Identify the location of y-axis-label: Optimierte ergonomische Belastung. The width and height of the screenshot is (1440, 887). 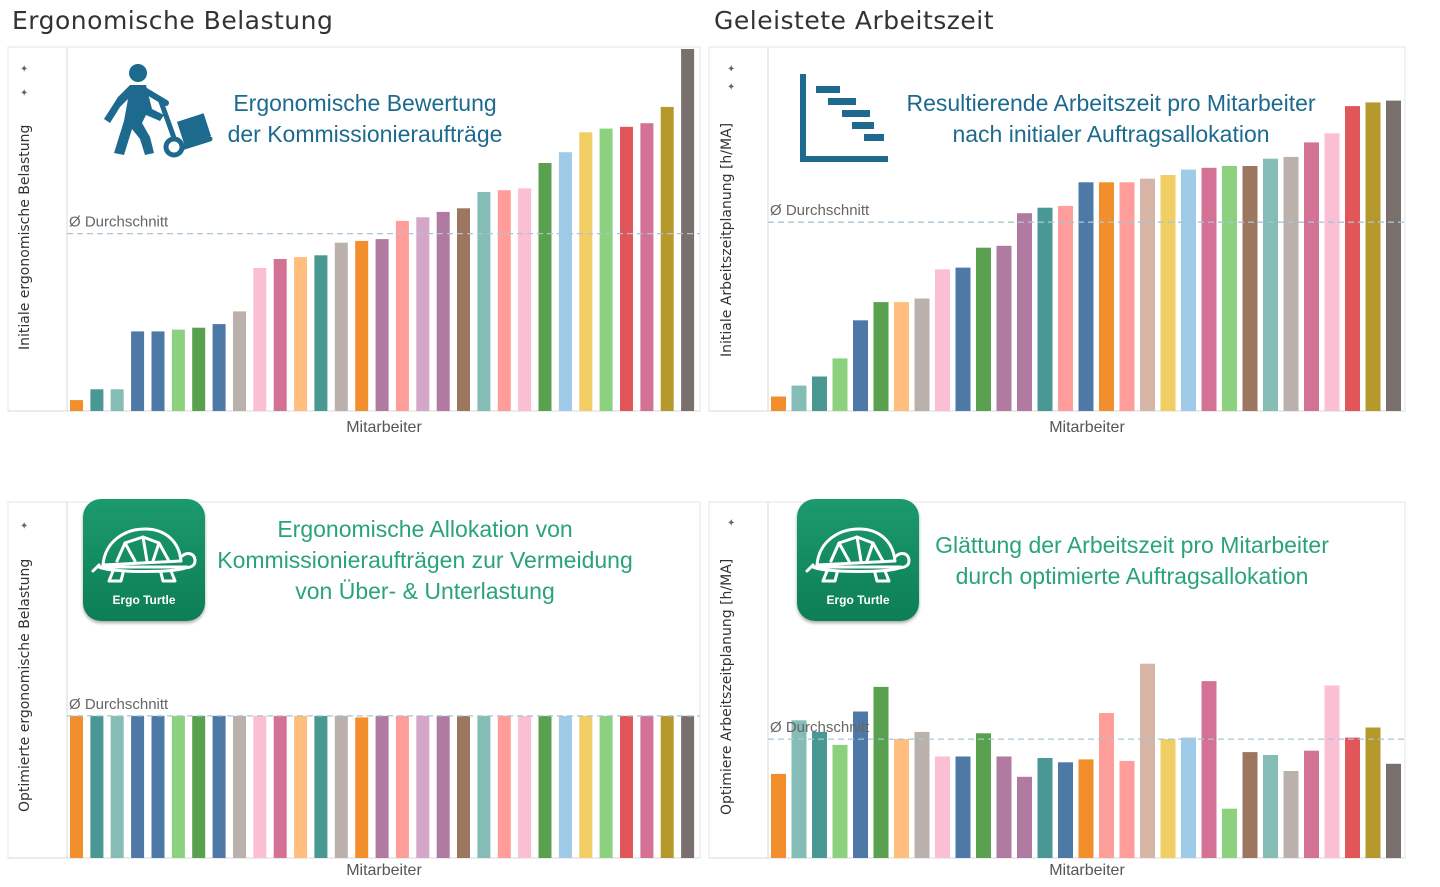
(25, 685).